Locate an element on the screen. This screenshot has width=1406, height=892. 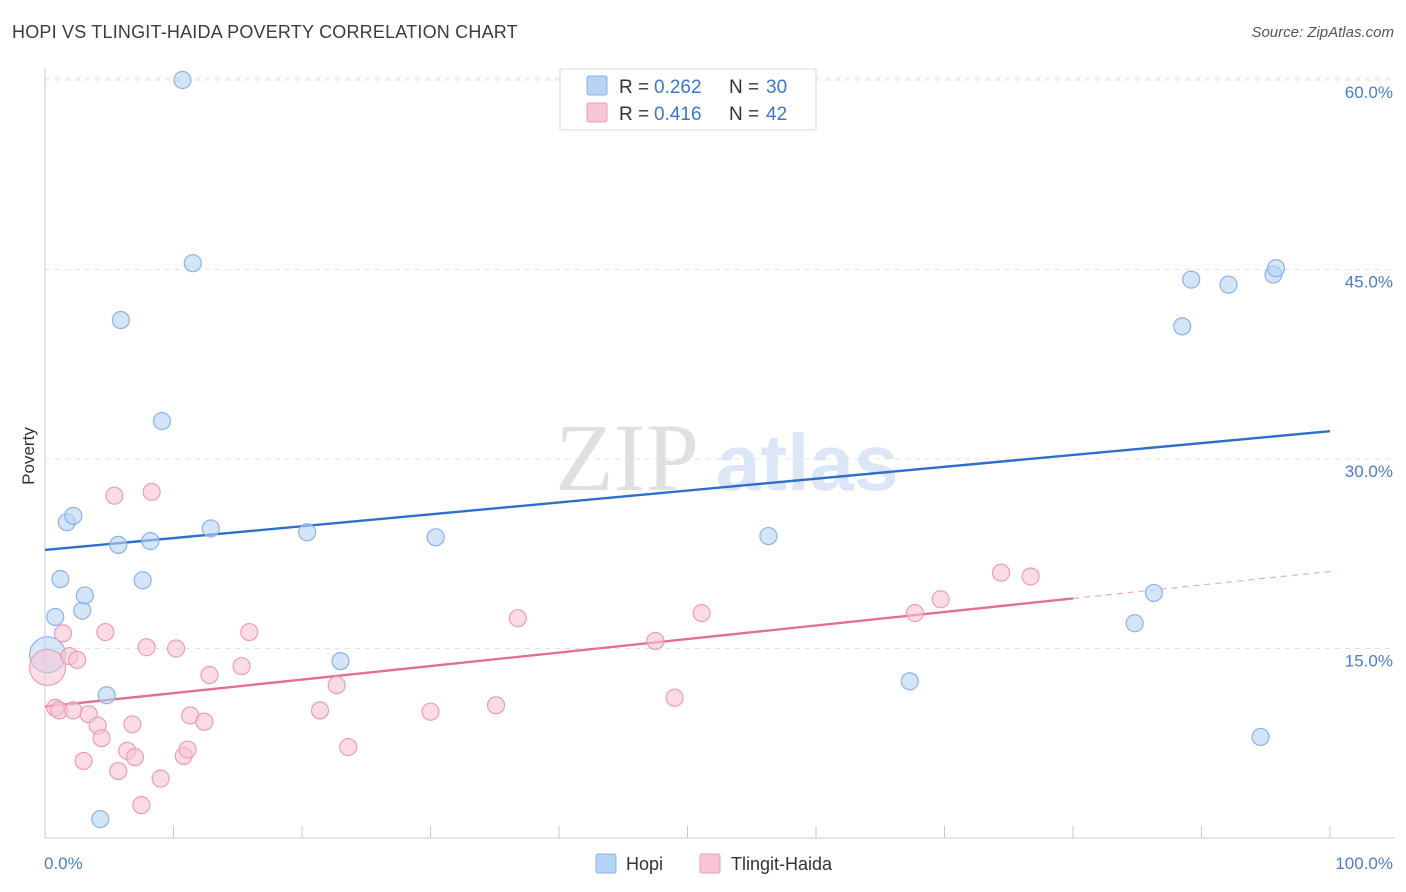
stats-legend: R = 0.262 N = 30 R = 0.416 N = 42 is located at coordinates (688, 99).